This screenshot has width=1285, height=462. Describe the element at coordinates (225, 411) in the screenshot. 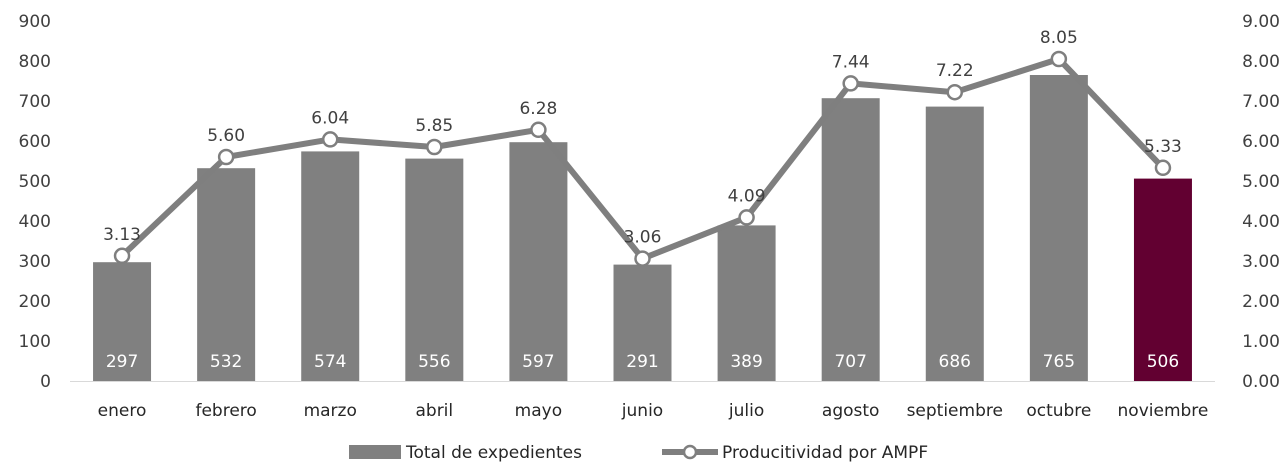

I see `x-category-label: febrero` at that location.